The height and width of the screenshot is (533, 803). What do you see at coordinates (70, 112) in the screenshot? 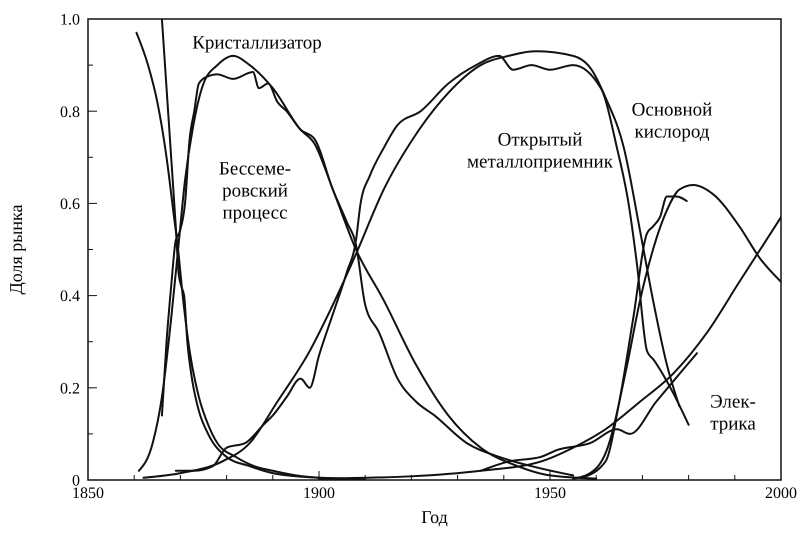
I see `y-tick-label: 0.8` at bounding box center [70, 112].